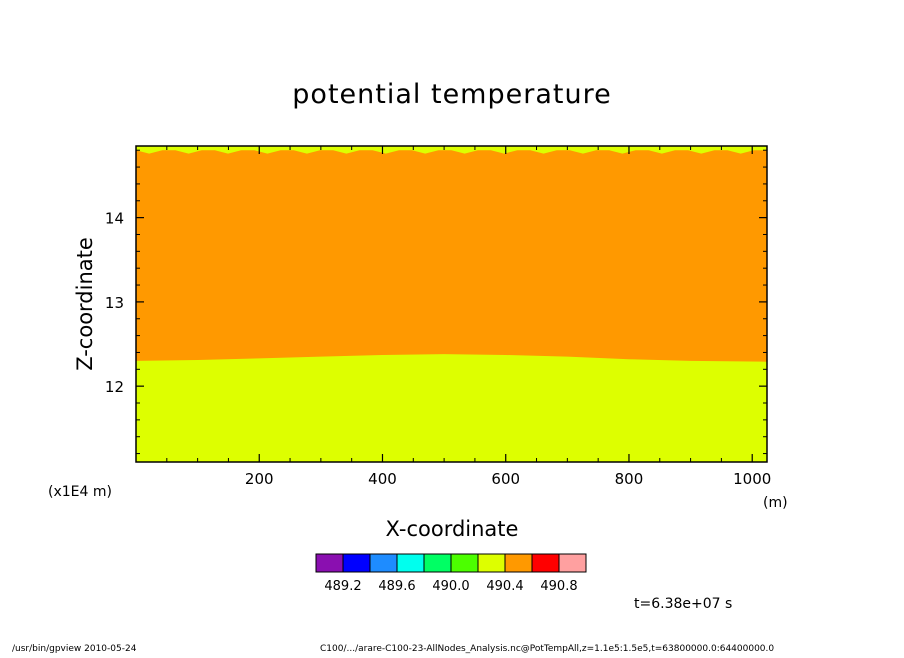  What do you see at coordinates (558, 586) in the screenshot?
I see `colorbar-label: 490.8` at bounding box center [558, 586].